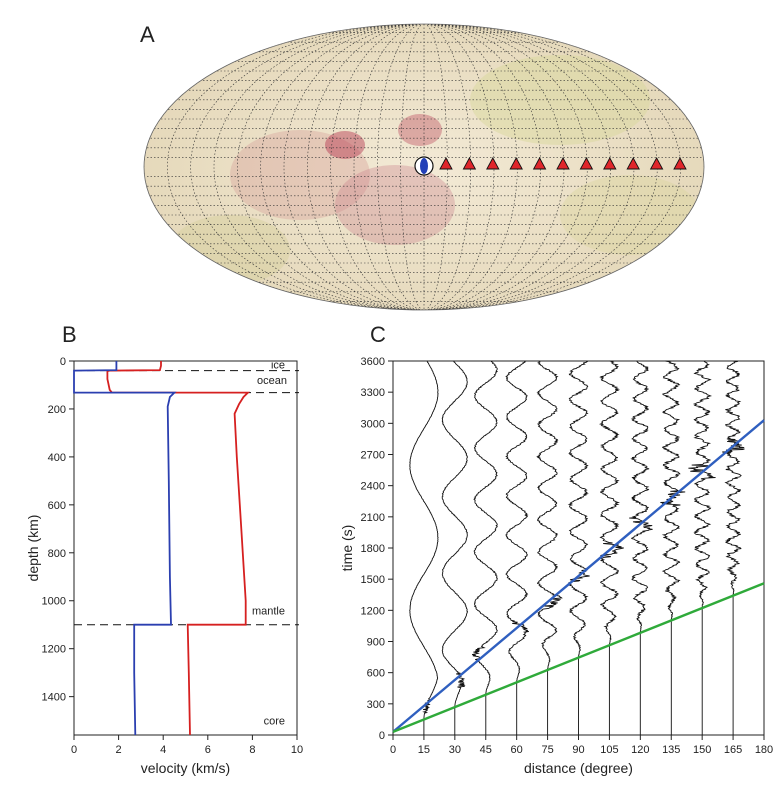 This screenshot has width=782, height=785. What do you see at coordinates (54, 602) in the screenshot?
I see `y-tick-label: 1000` at bounding box center [54, 602].